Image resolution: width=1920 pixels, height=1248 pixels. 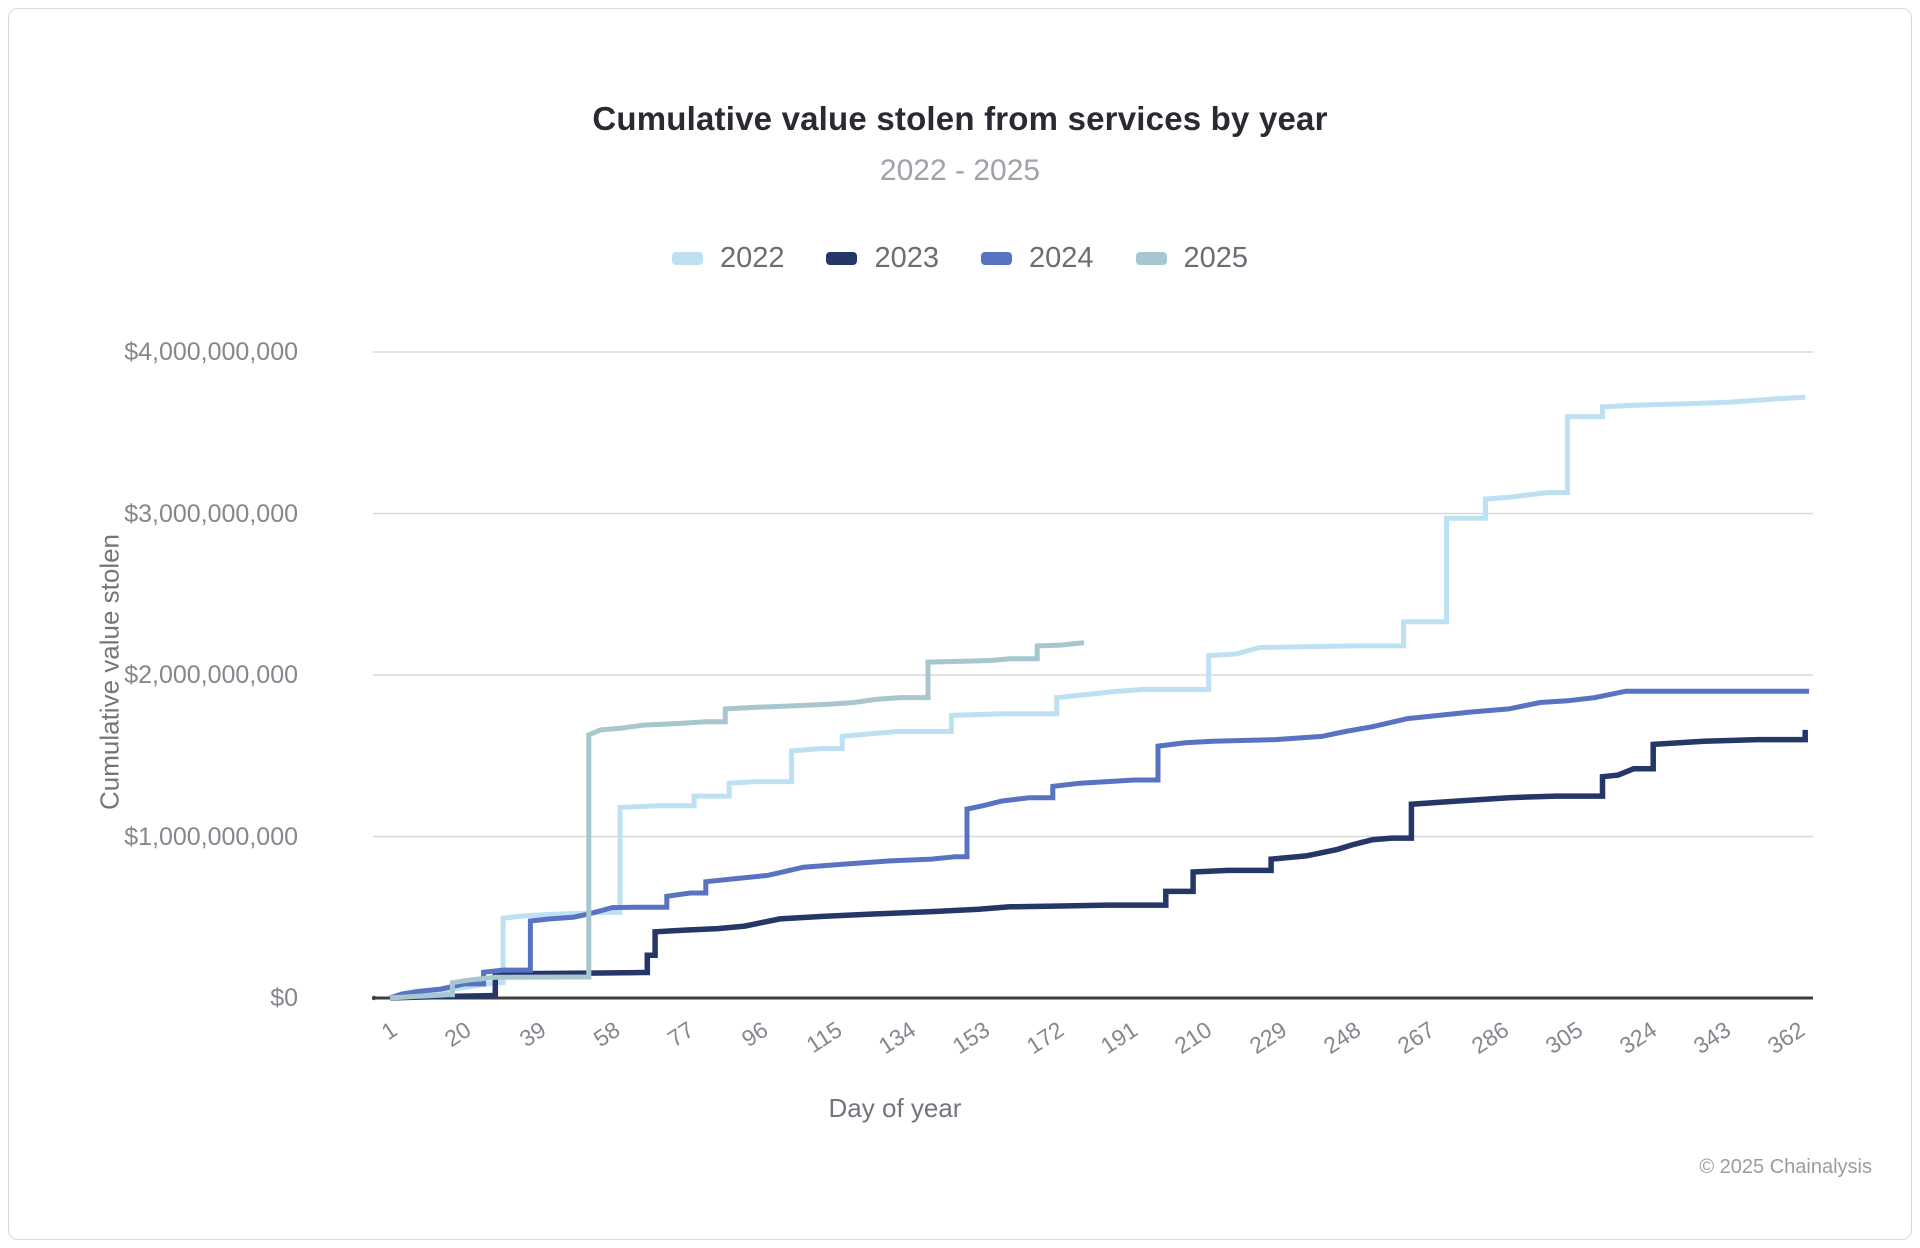 What do you see at coordinates (687, 258) in the screenshot?
I see `legend-swatch-2022` at bounding box center [687, 258].